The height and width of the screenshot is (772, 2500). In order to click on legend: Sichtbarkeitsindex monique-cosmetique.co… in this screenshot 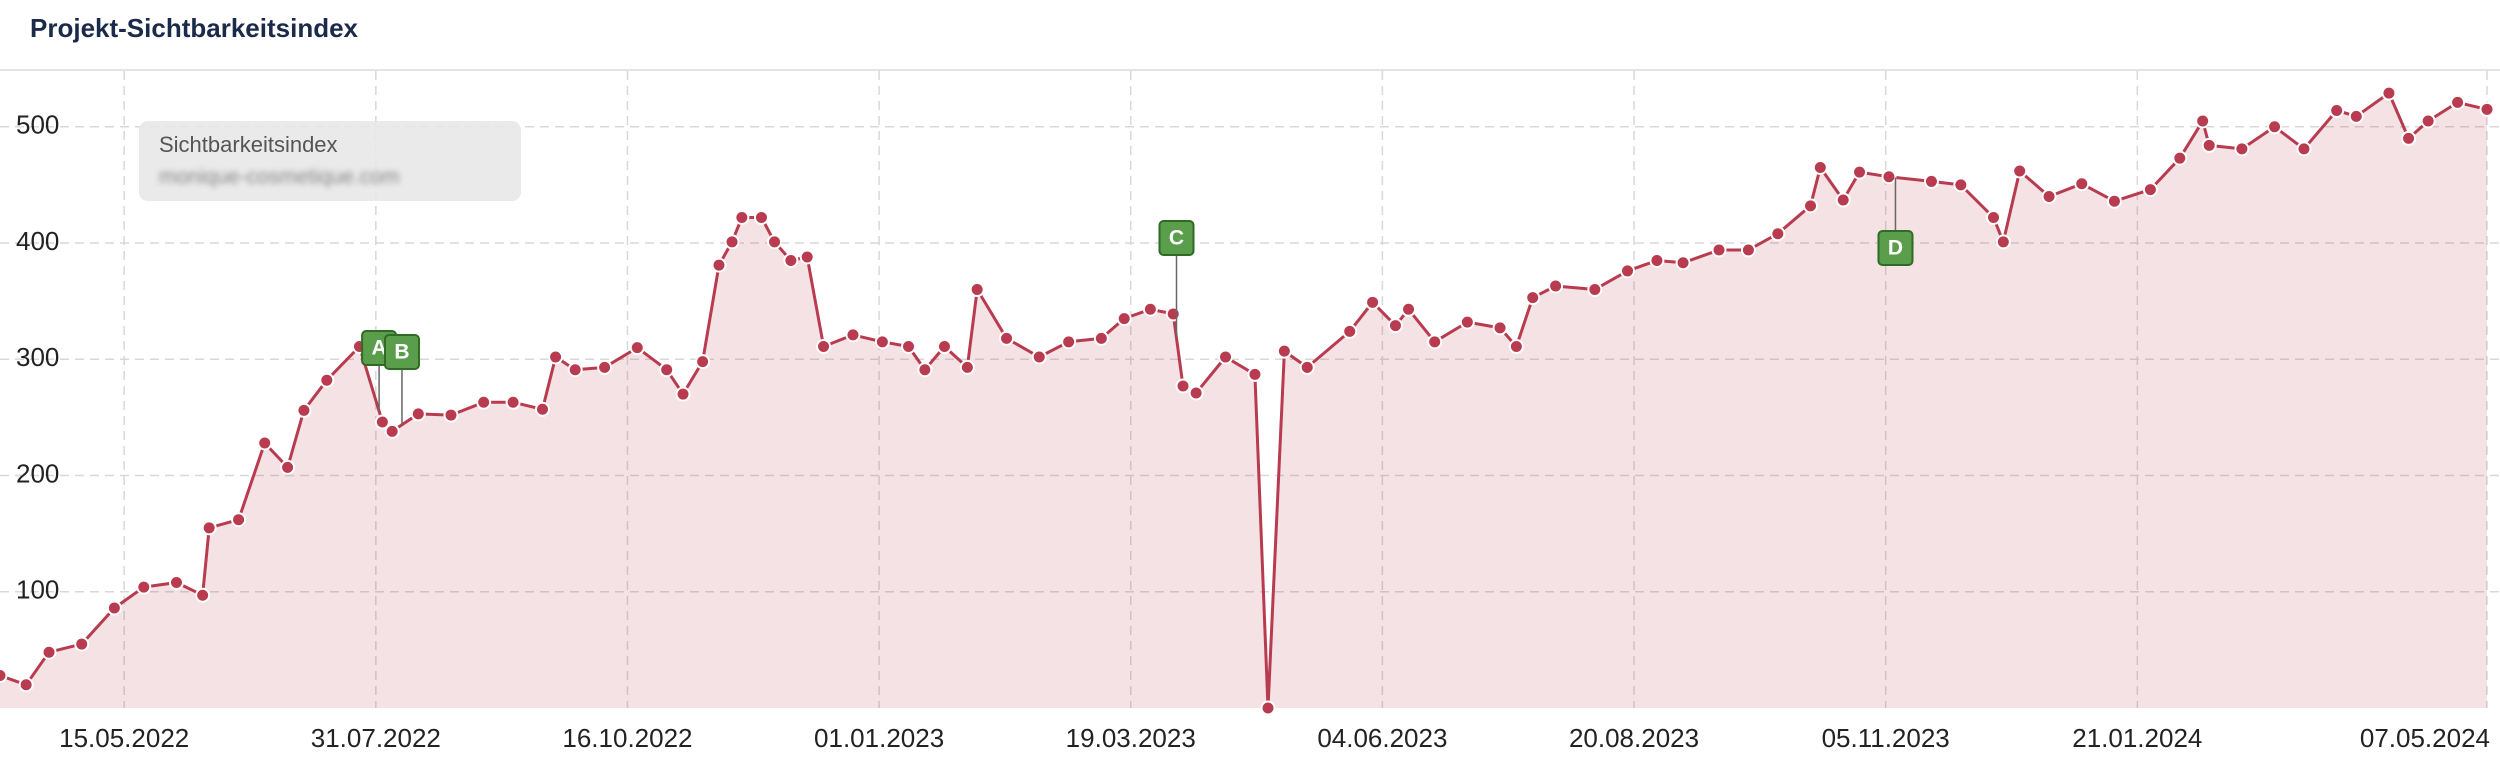, I will do `click(330, 161)`.